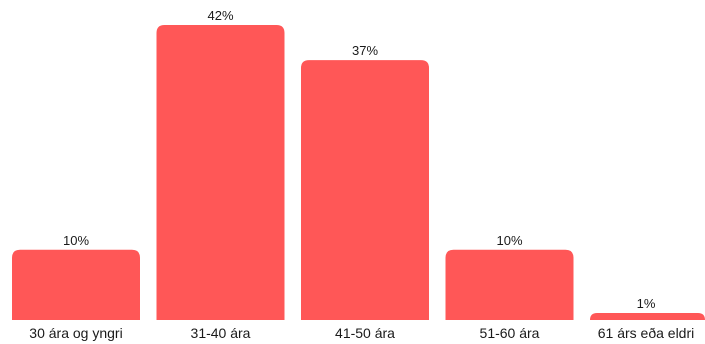  Describe the element at coordinates (510, 333) in the screenshot. I see `category-label-4: 51-60 ára` at that location.